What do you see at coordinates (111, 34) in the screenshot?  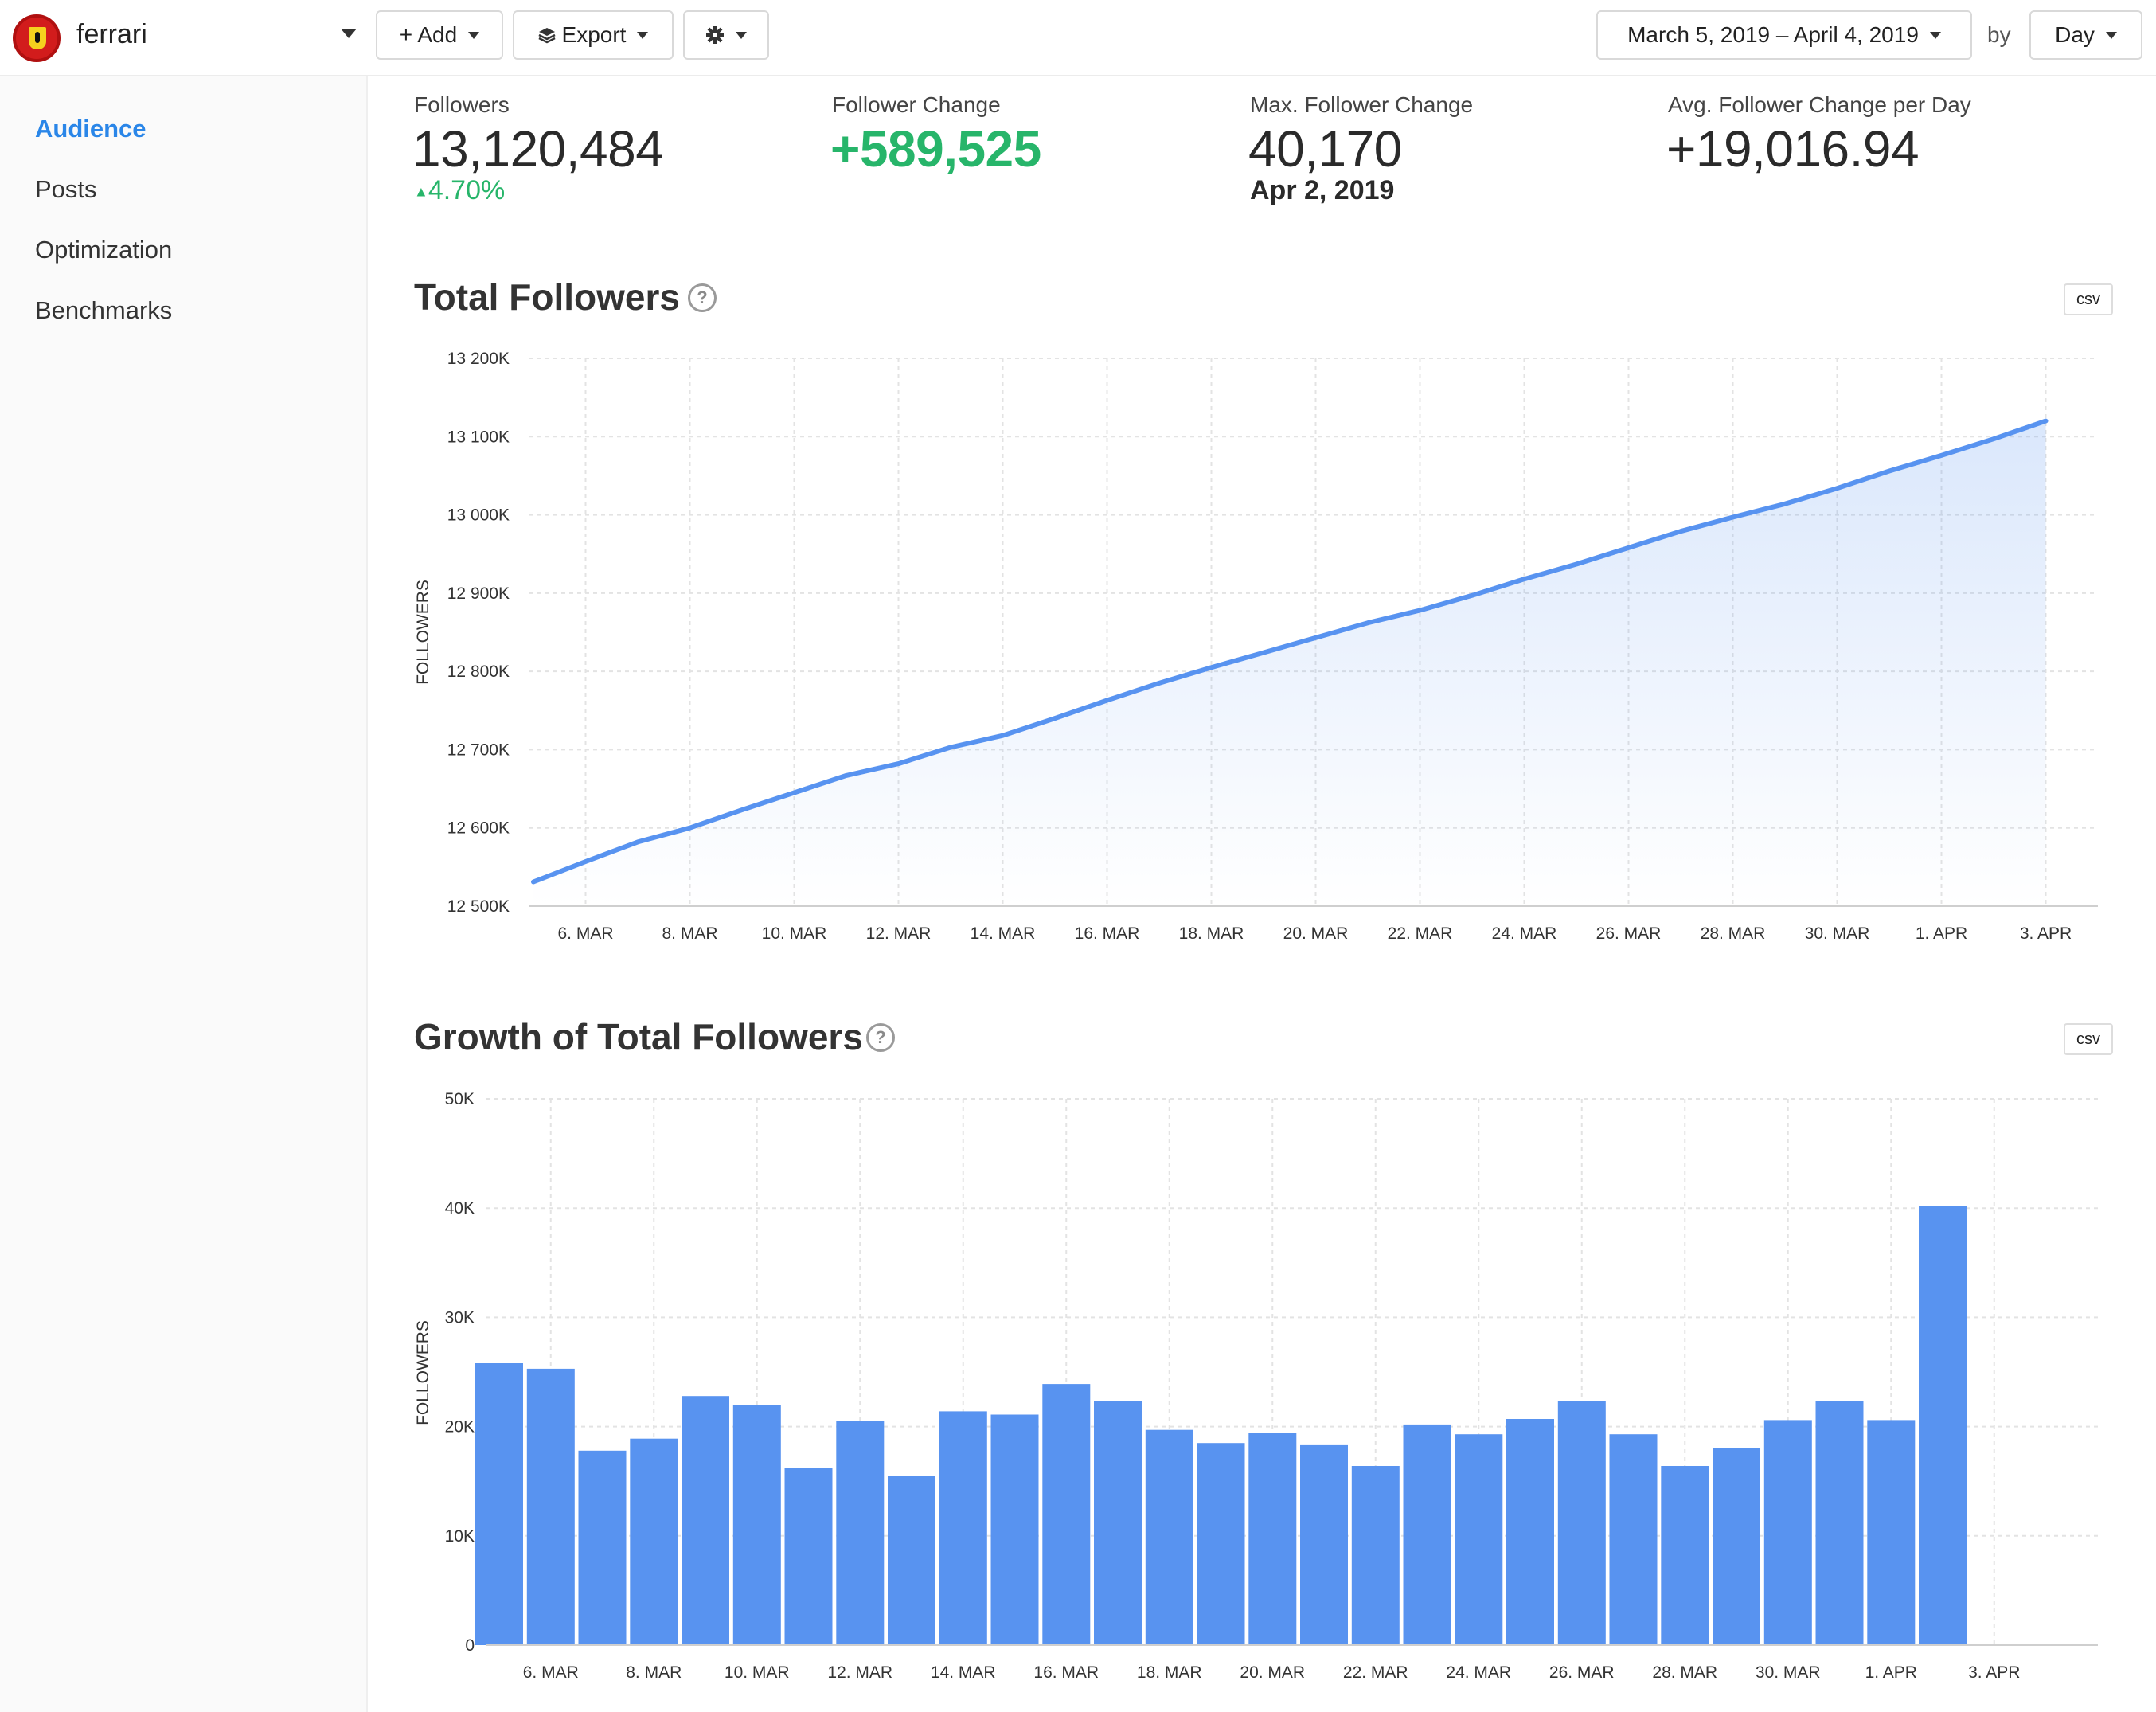 I see `account-name: ferrari` at bounding box center [111, 34].